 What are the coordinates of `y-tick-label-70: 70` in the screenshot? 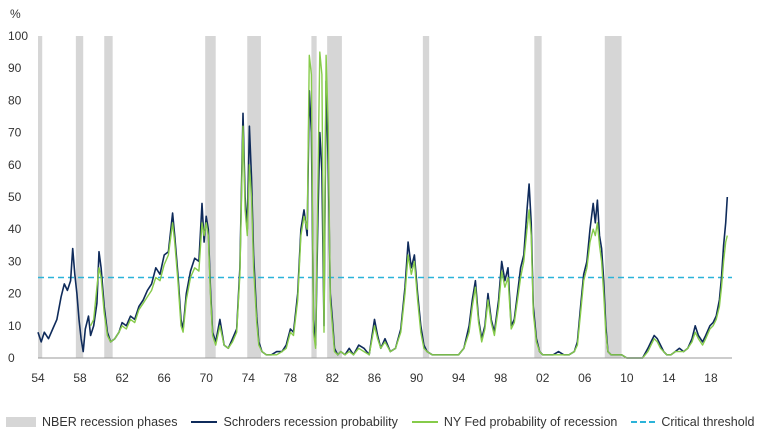 It's located at (15, 133).